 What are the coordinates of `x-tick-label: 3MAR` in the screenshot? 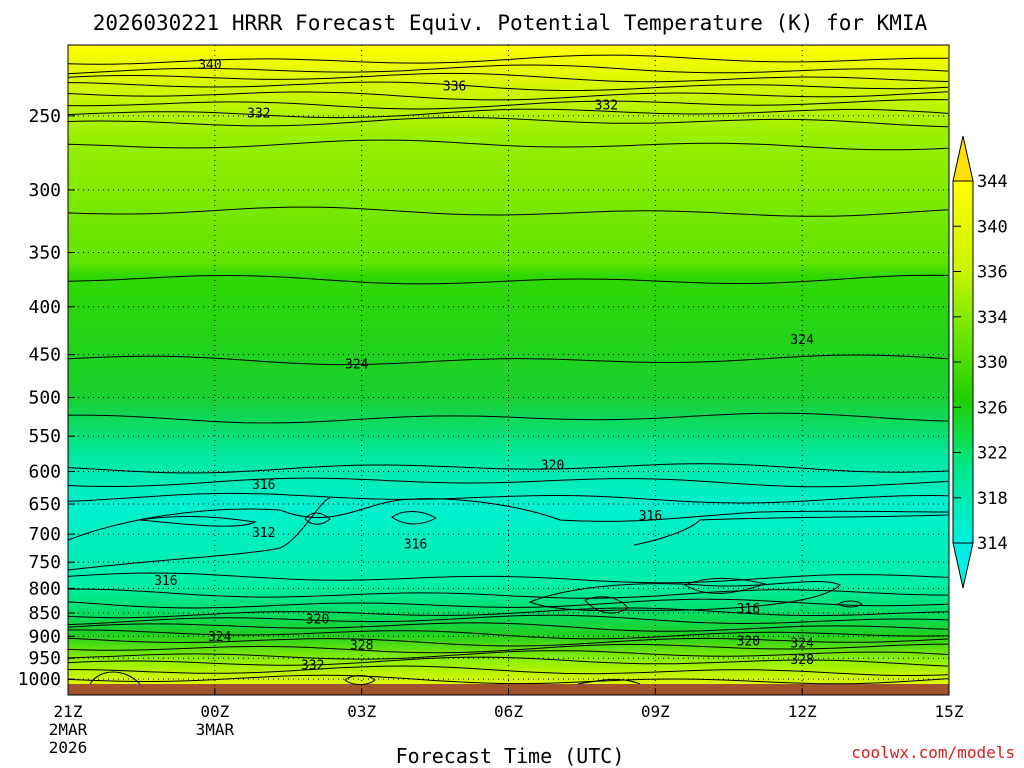 It's located at (215, 729).